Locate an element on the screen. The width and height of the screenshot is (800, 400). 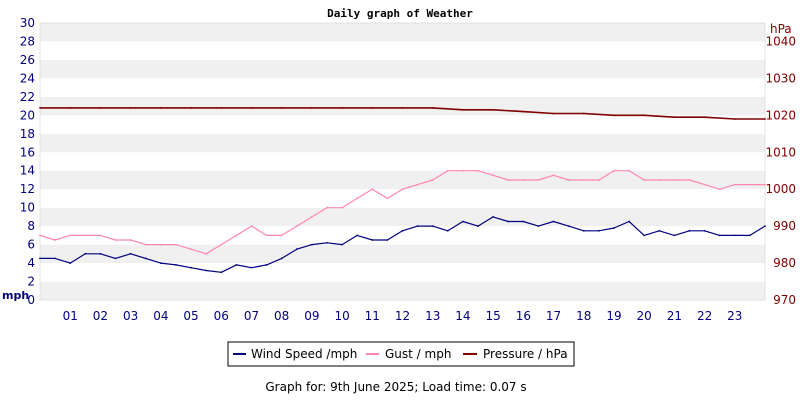
legend-box is located at coordinates (401, 354).